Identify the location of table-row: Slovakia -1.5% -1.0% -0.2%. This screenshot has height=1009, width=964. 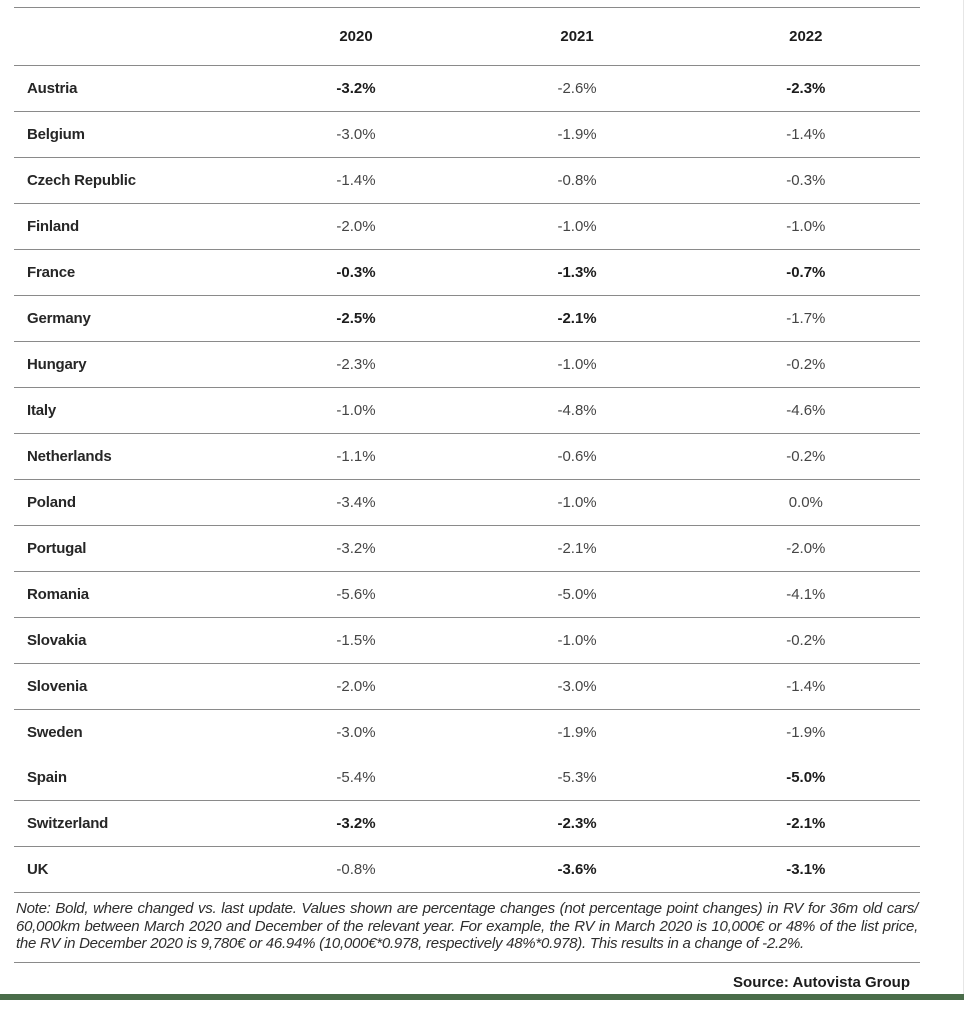
(467, 640).